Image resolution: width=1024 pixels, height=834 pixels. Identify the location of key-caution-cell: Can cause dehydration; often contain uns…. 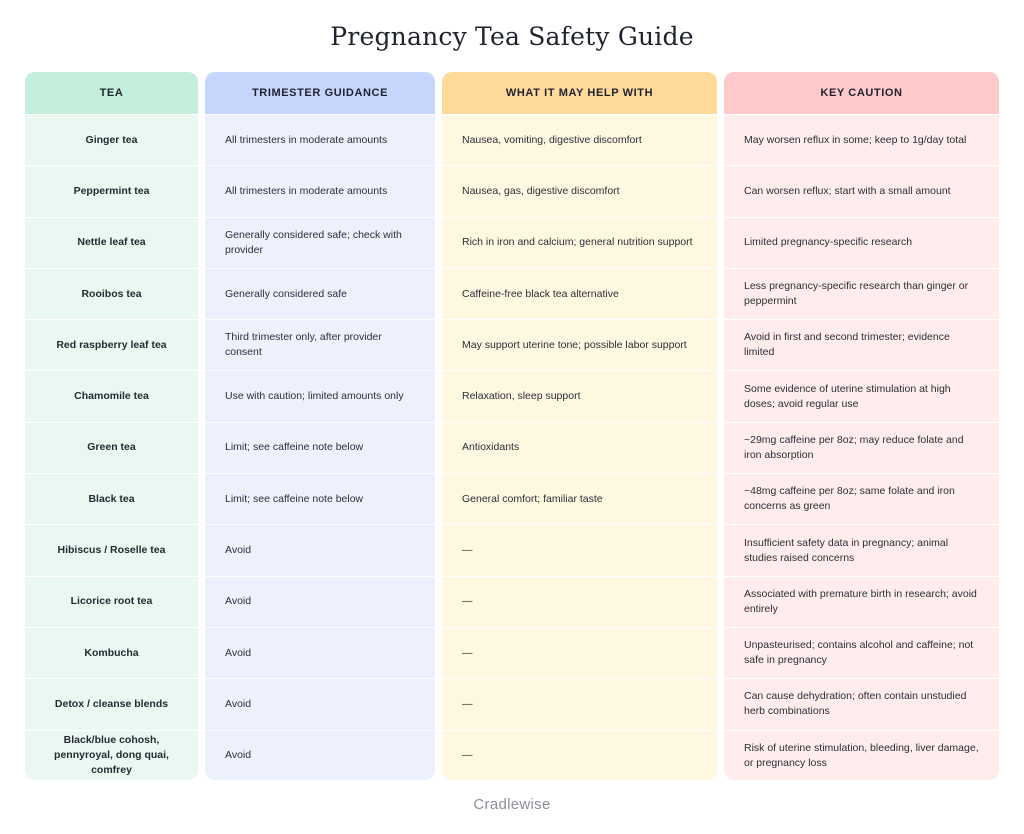
(861, 703).